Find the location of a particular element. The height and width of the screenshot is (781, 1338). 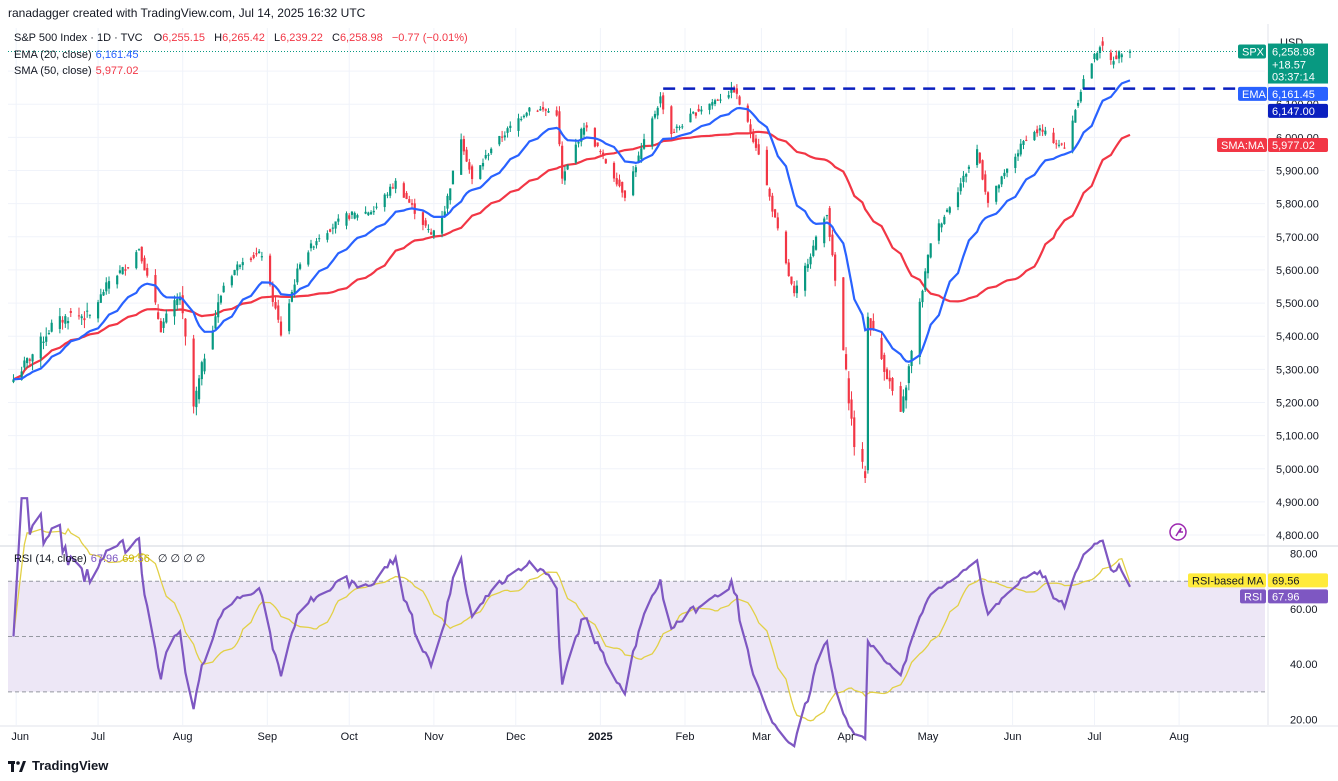

spark-icon is located at coordinates (1178, 532).